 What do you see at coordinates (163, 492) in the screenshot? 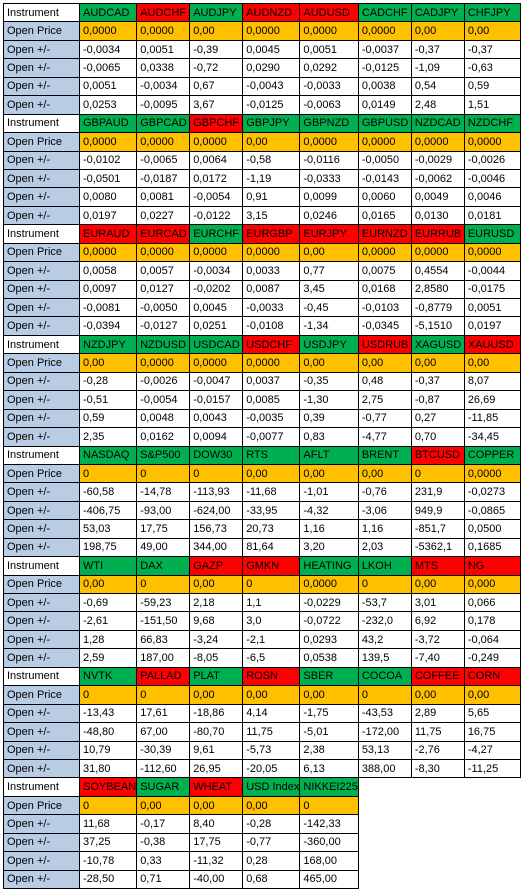
I see `open-change-cell: -14,78` at bounding box center [163, 492].